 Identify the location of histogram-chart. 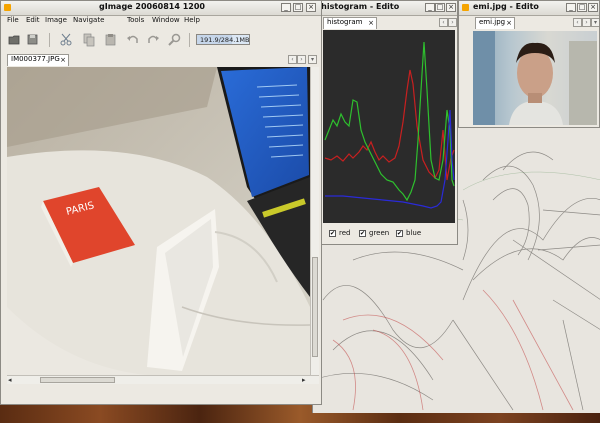
(389, 126).